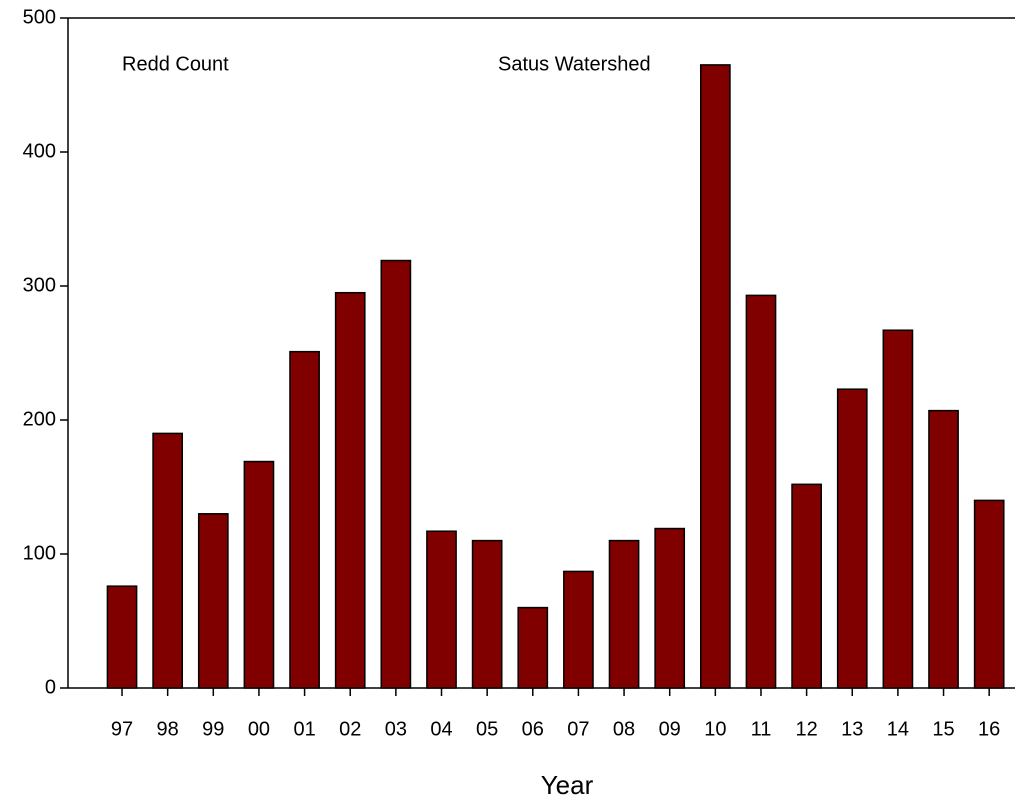  Describe the element at coordinates (122, 729) in the screenshot. I see `x-tick-label: 97` at that location.